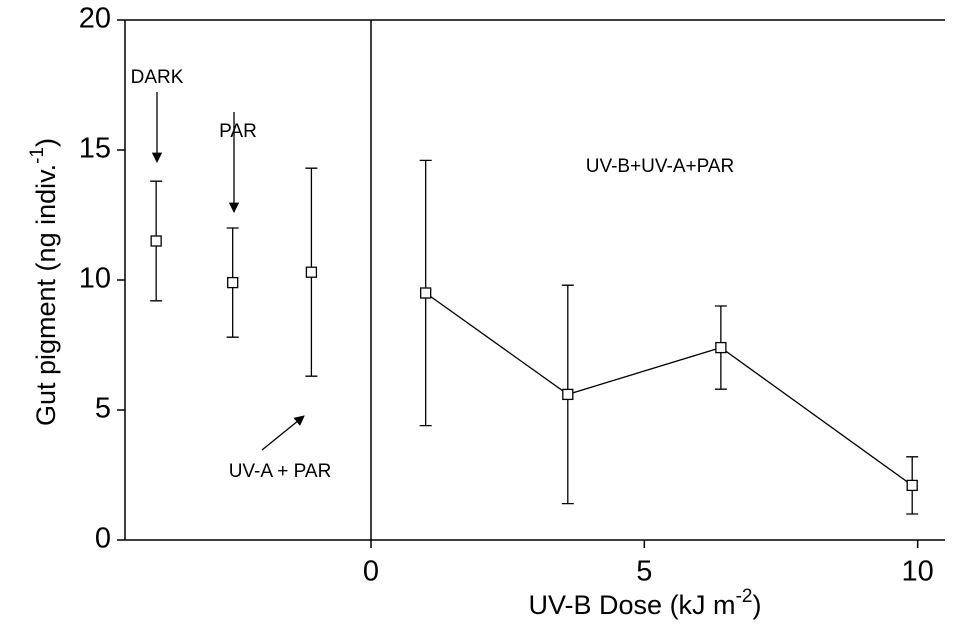 This screenshot has height=631, width=956. What do you see at coordinates (95, 279) in the screenshot?
I see `y-tick-label: 10` at bounding box center [95, 279].